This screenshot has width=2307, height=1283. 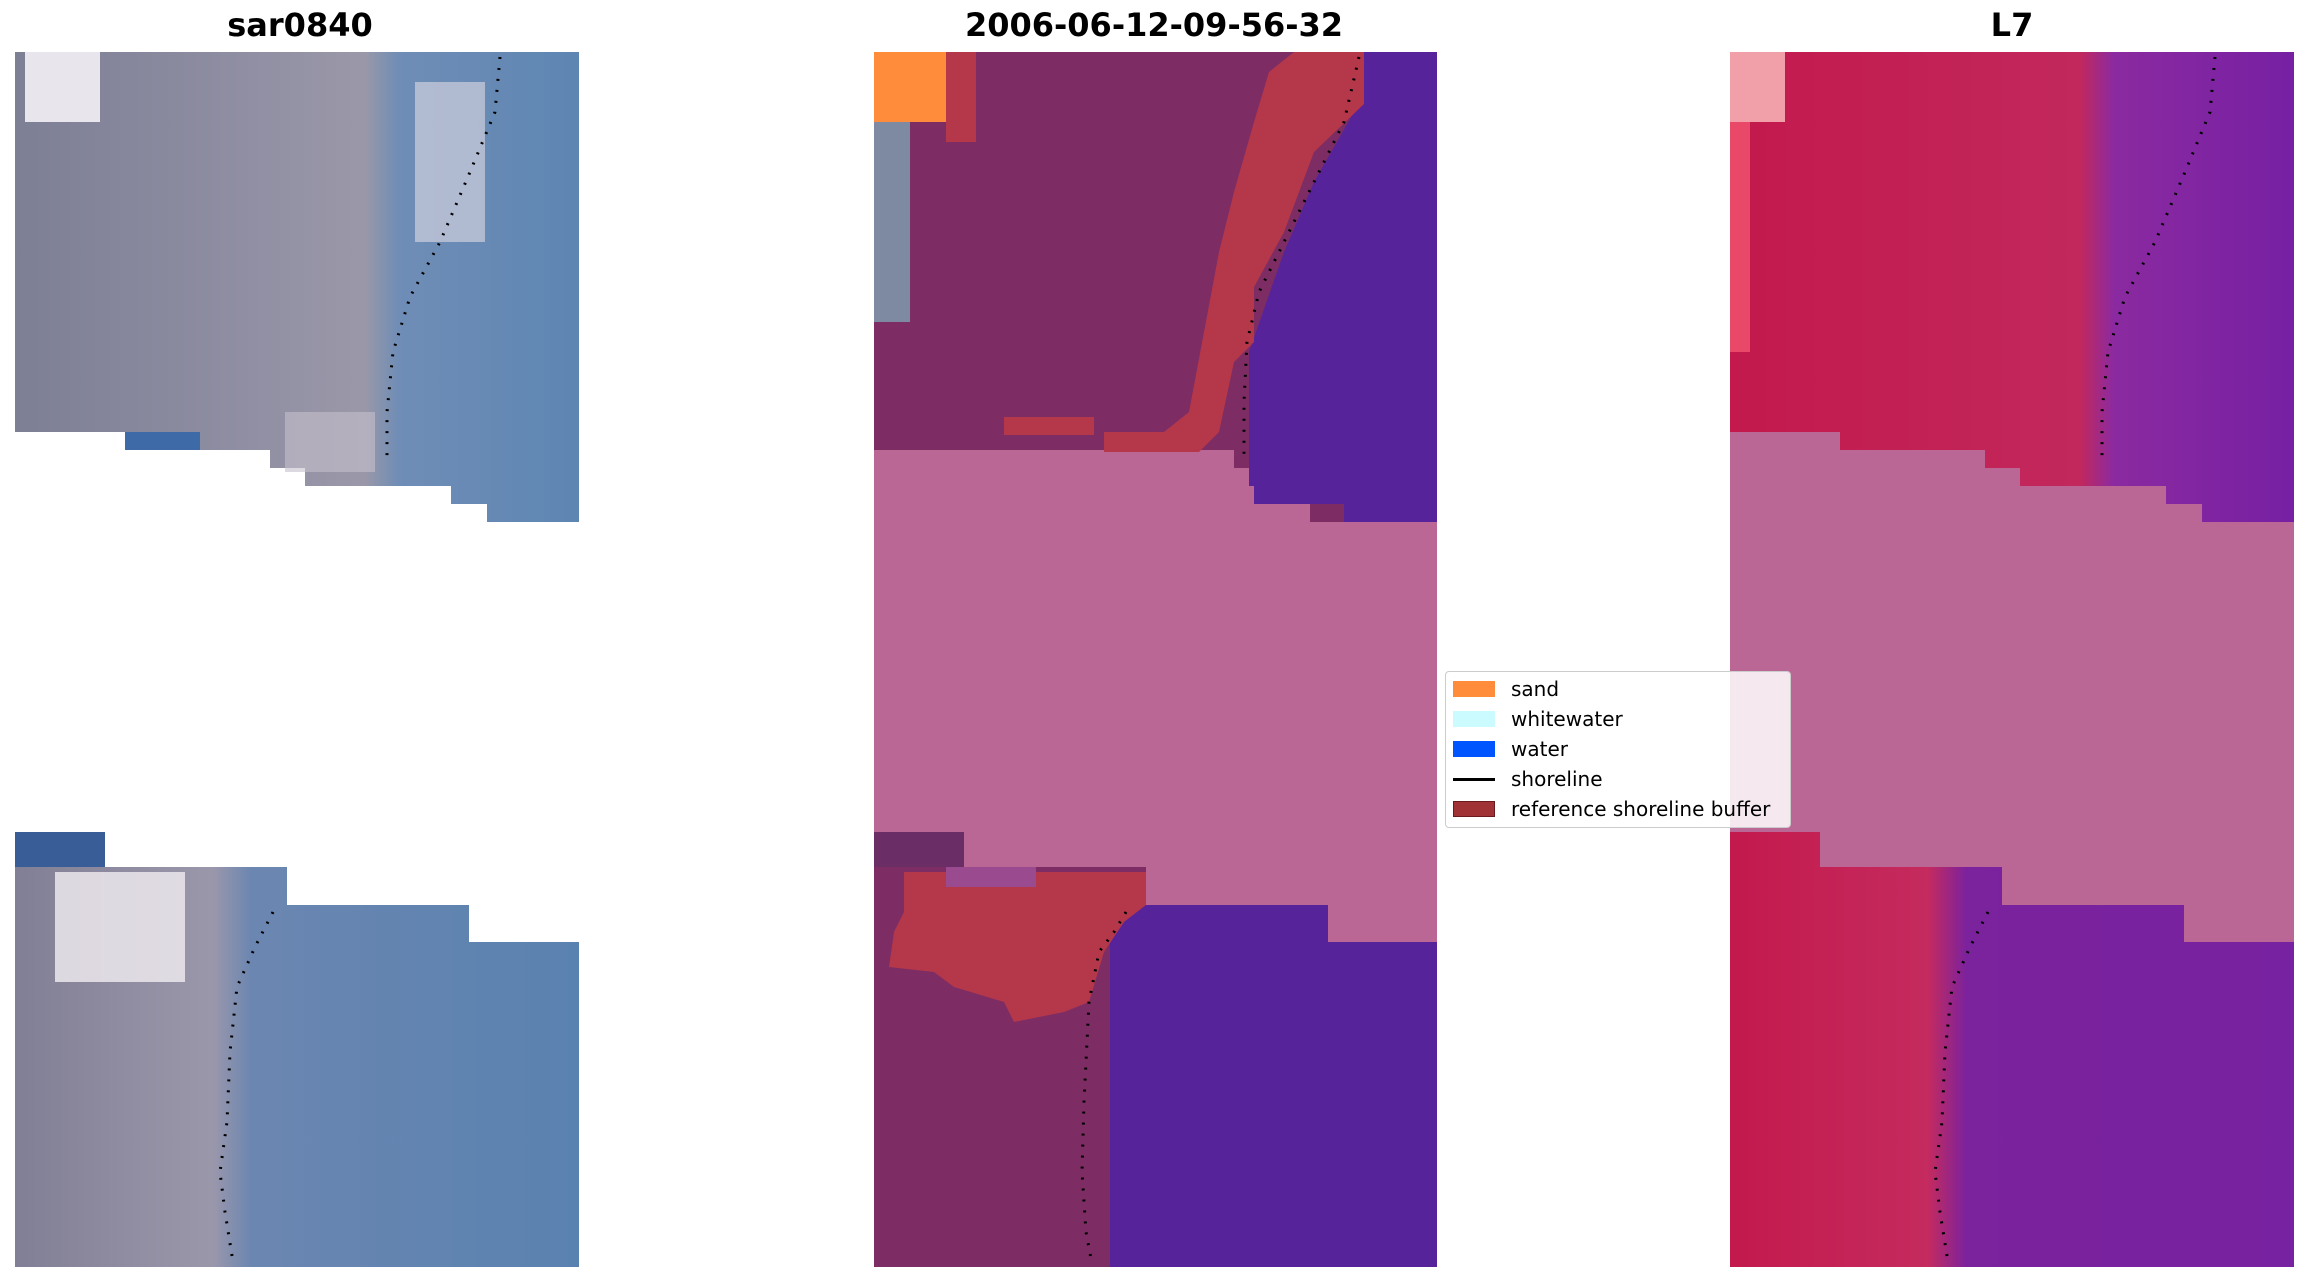 I want to click on water-region-top, so click(x=1343, y=287).